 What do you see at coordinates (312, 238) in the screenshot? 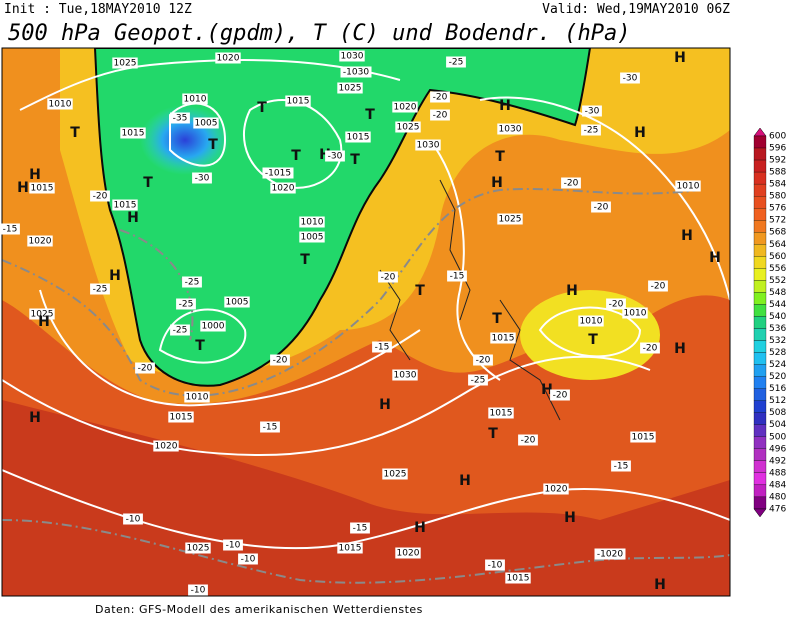
I see `pressure-label: 1005` at bounding box center [312, 238].